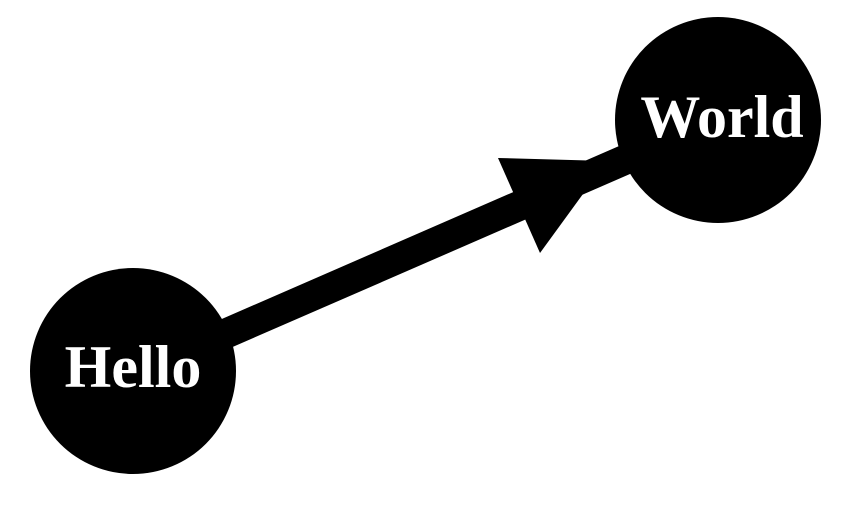 This screenshot has width=844, height=507. I want to click on node-hello-circle, so click(133, 371).